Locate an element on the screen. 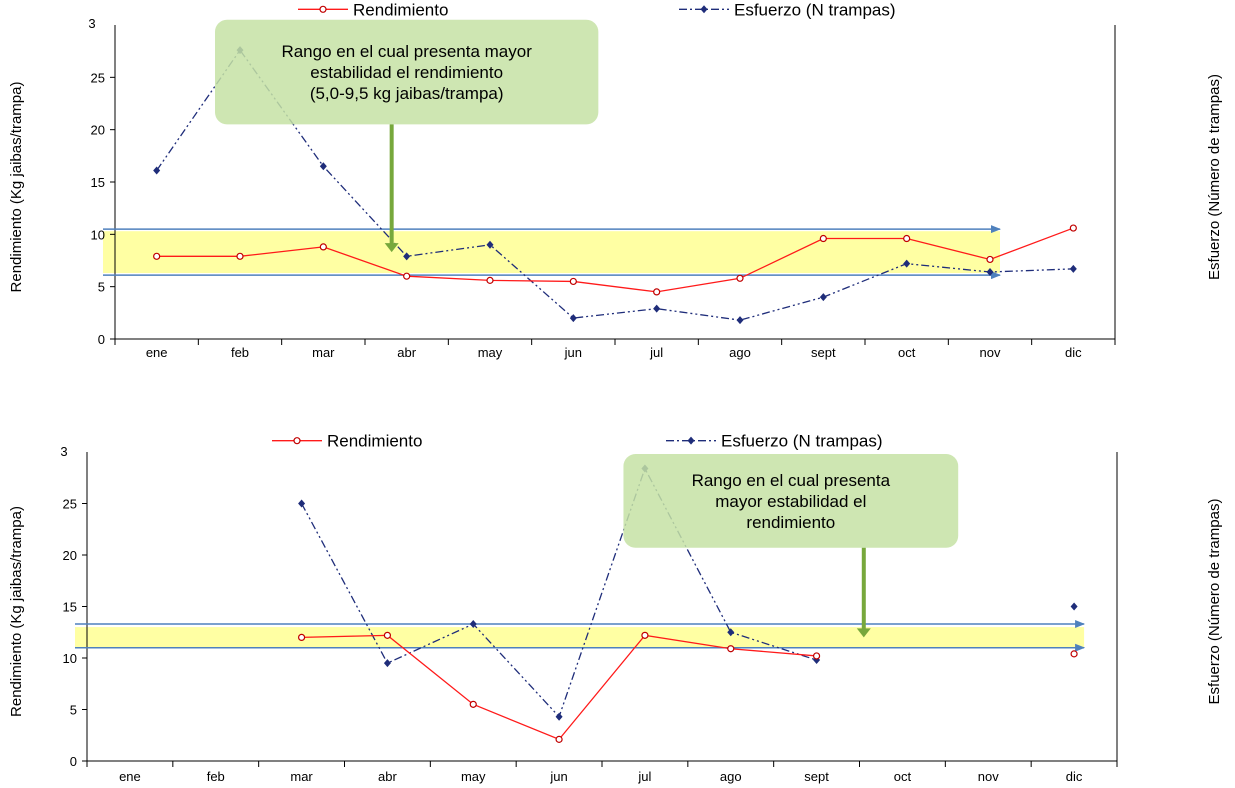 This screenshot has height=788, width=1235. callout-text: (5,0-9,5 kg jaibas/trampa) is located at coordinates (407, 93).